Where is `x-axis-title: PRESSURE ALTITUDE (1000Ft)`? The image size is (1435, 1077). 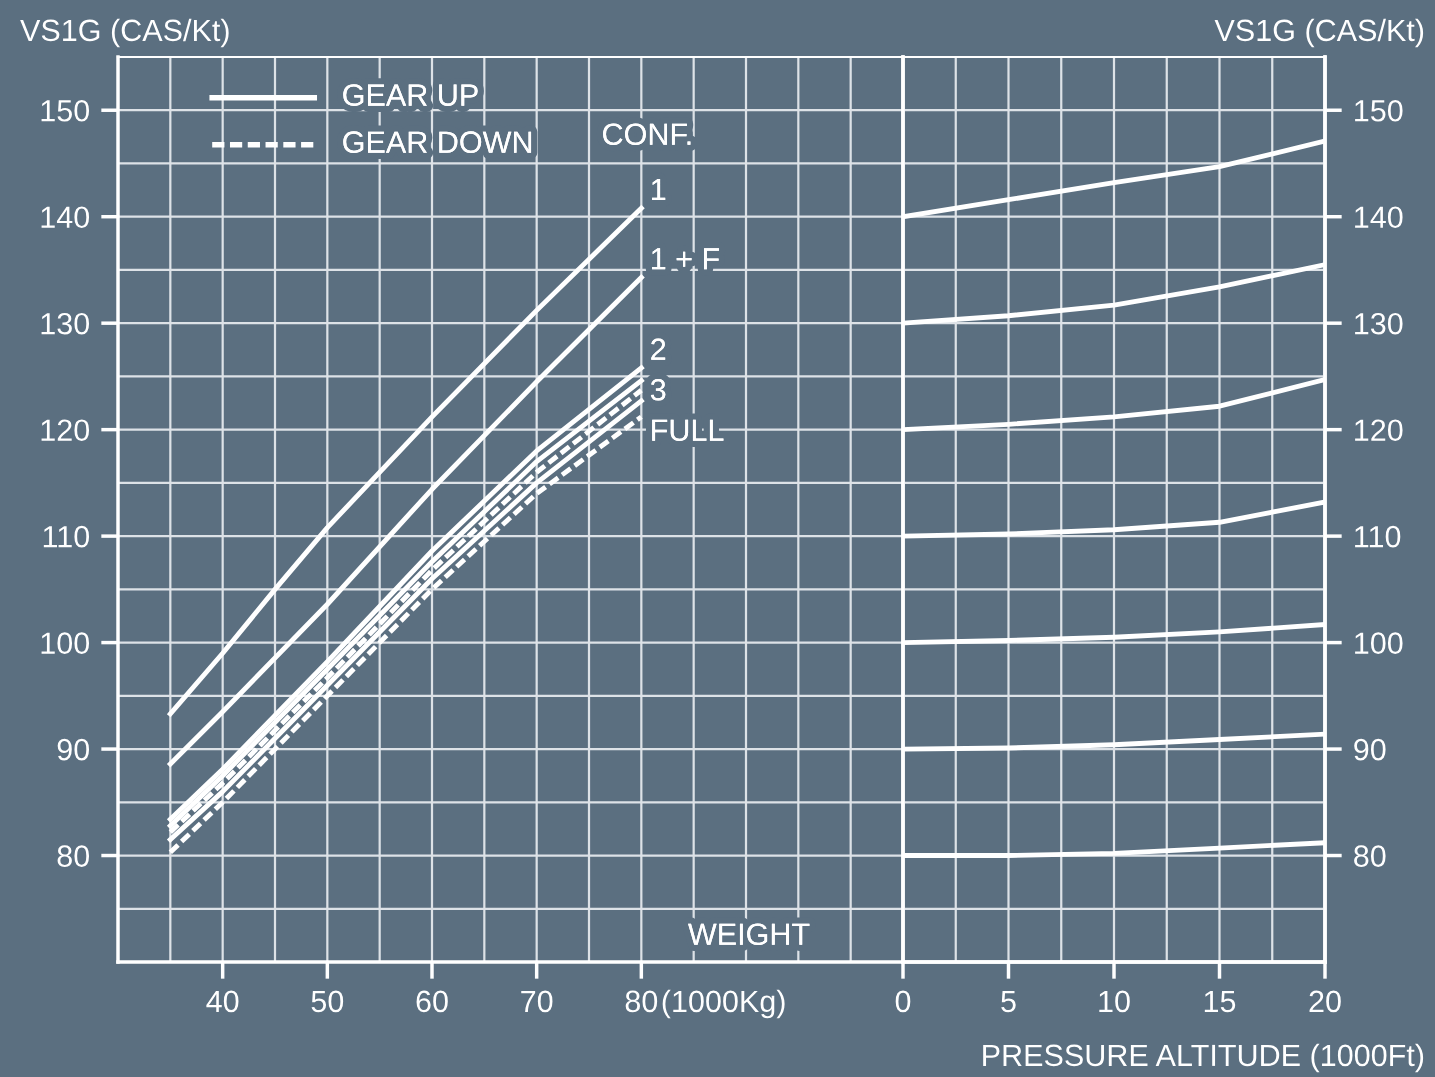
x-axis-title: PRESSURE ALTITUDE (1000Ft) is located at coordinates (1203, 1058).